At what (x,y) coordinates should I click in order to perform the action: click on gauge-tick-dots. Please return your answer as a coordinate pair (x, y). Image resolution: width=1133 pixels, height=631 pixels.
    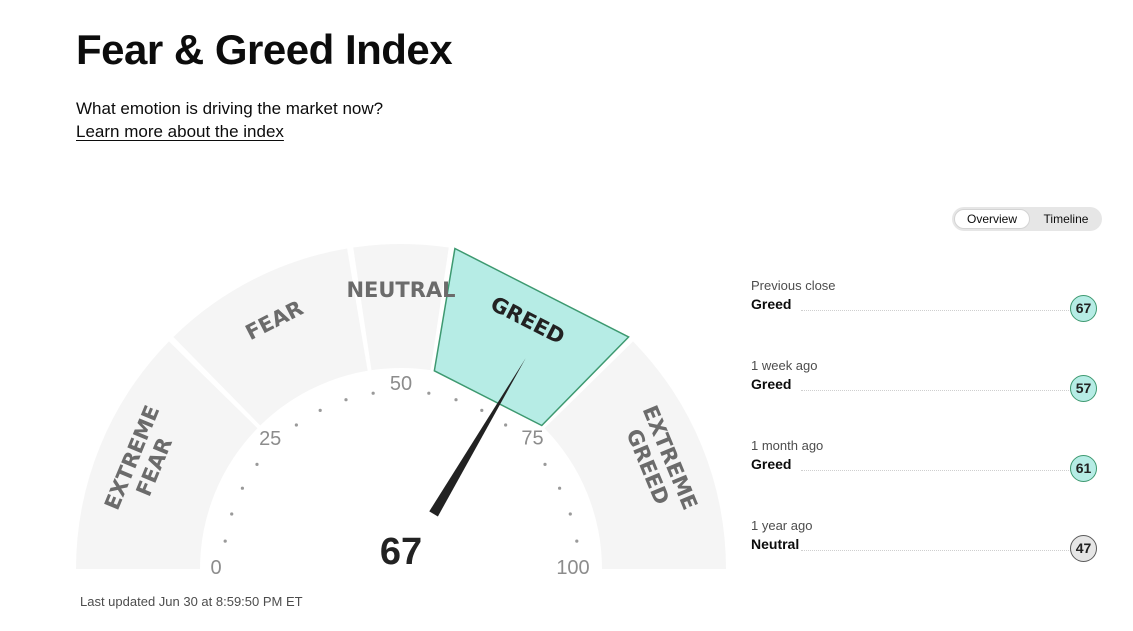
    Looking at the image, I should click on (401, 467).